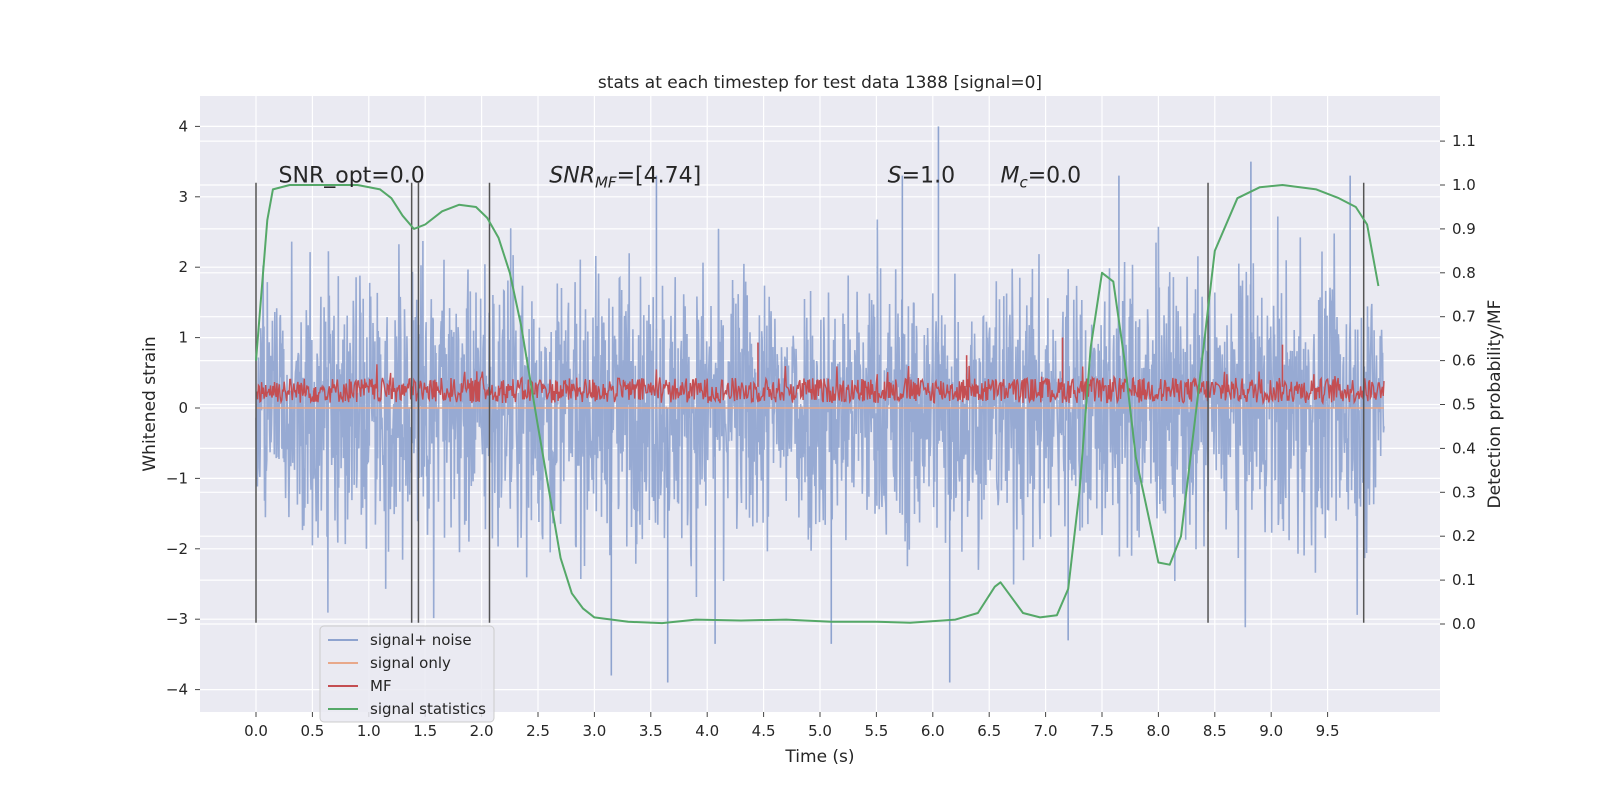 Image resolution: width=1600 pixels, height=804 pixels. Describe the element at coordinates (1040, 178) in the screenshot. I see `annotation-3: Mc=0.0` at that location.